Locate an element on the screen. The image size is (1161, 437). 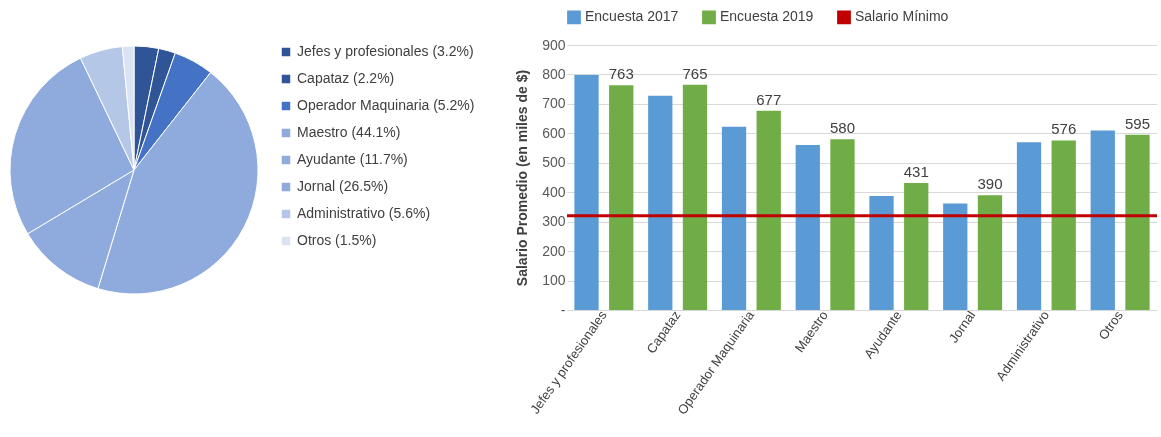
legend-label: Encuesta 2019 is located at coordinates (767, 16).